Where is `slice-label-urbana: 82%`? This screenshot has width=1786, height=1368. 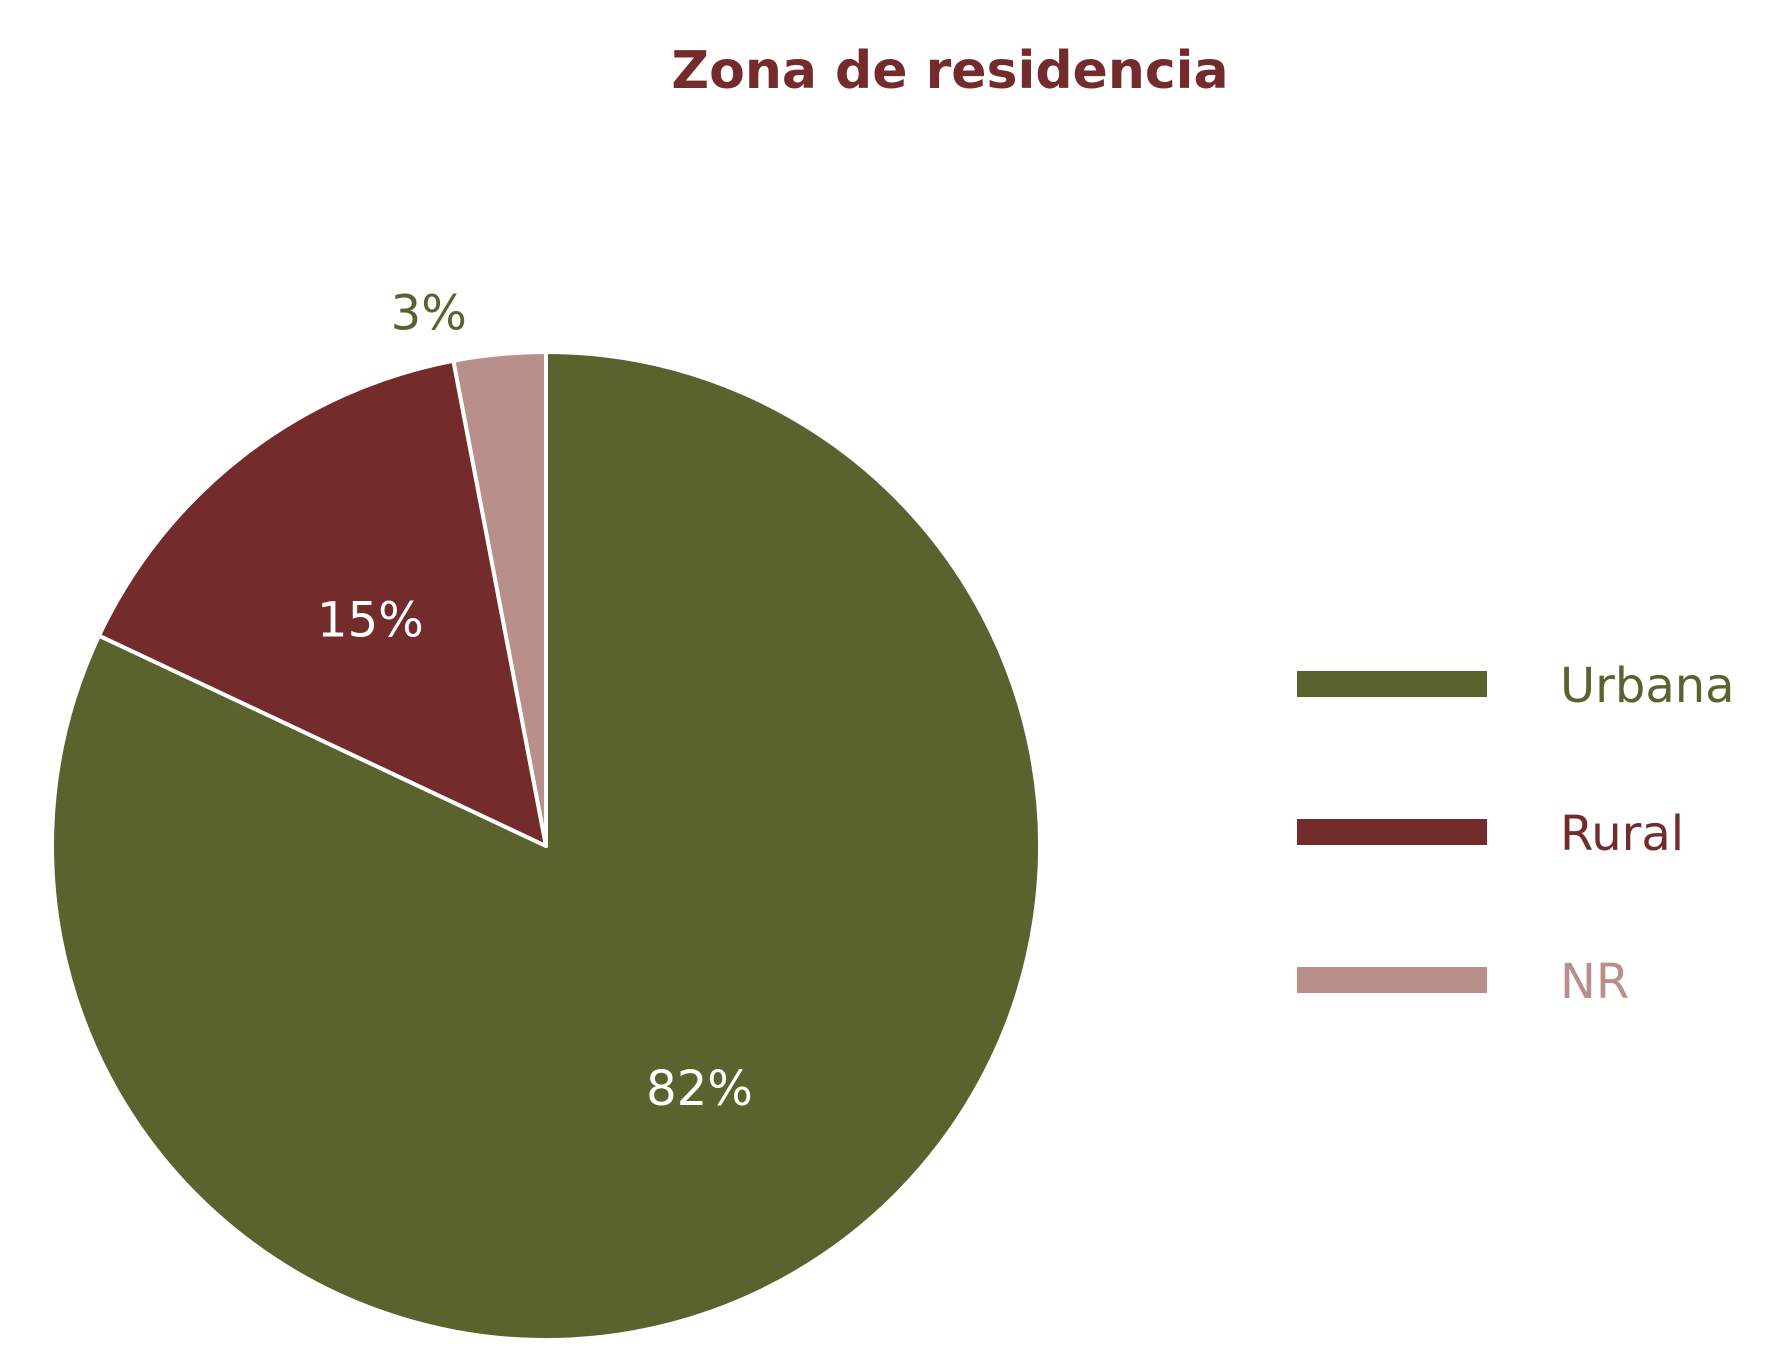
slice-label-urbana: 82% is located at coordinates (699, 1089).